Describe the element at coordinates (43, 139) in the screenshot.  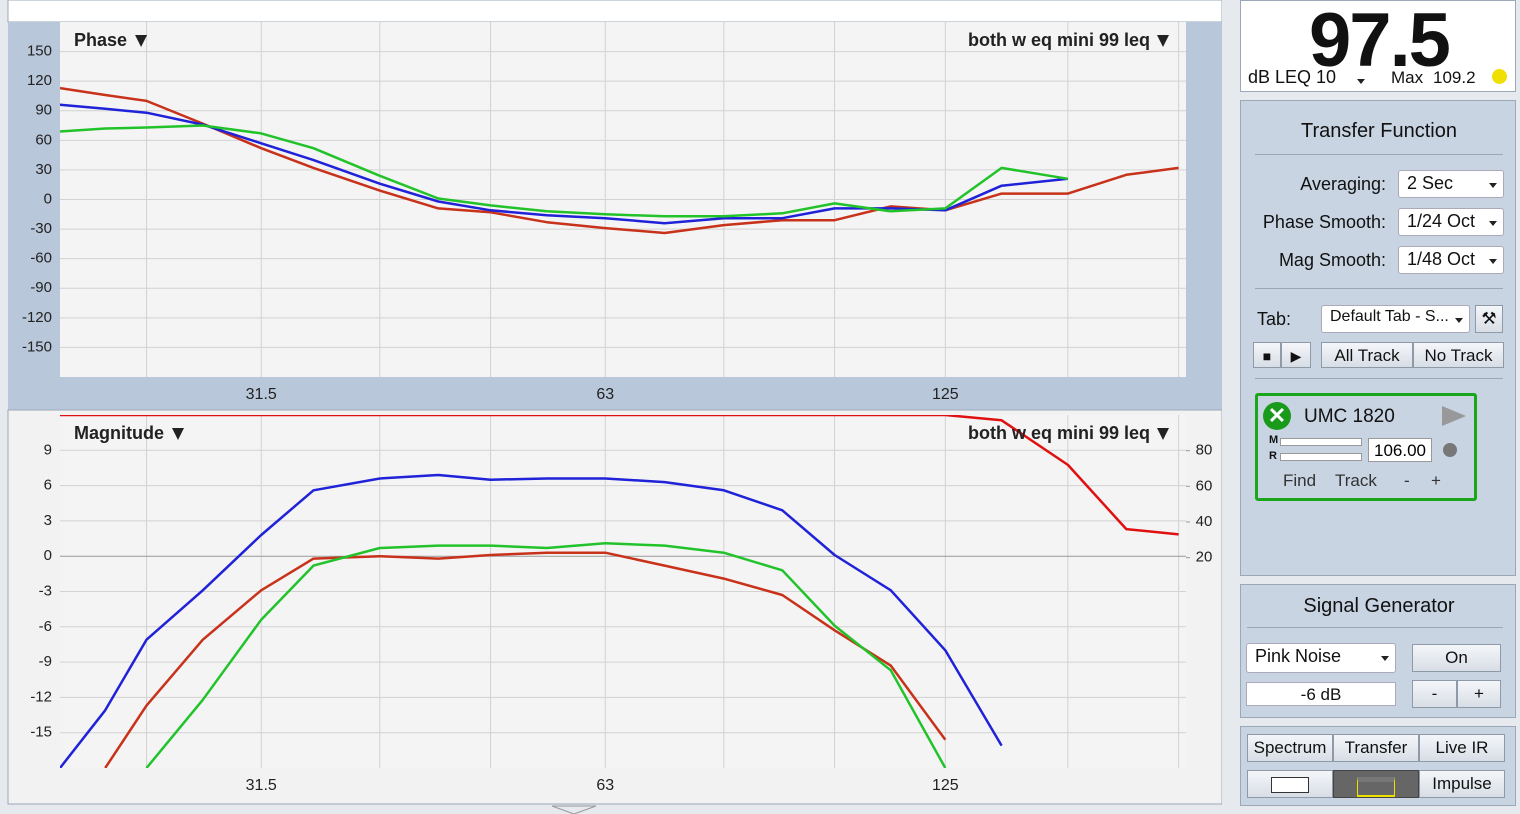
I see `y-tick-label: 60` at that location.